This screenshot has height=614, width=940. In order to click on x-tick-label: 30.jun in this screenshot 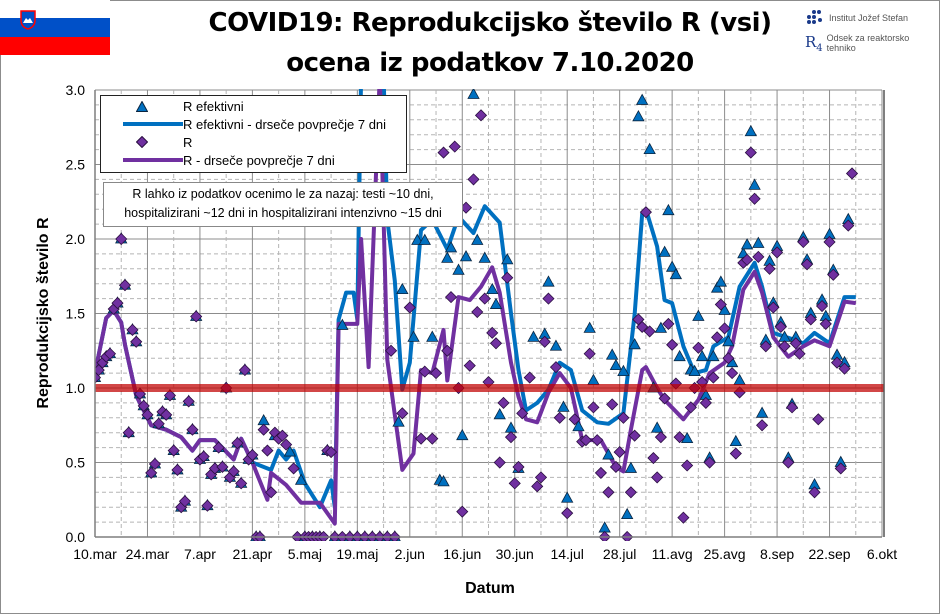, I will do `click(515, 554)`.